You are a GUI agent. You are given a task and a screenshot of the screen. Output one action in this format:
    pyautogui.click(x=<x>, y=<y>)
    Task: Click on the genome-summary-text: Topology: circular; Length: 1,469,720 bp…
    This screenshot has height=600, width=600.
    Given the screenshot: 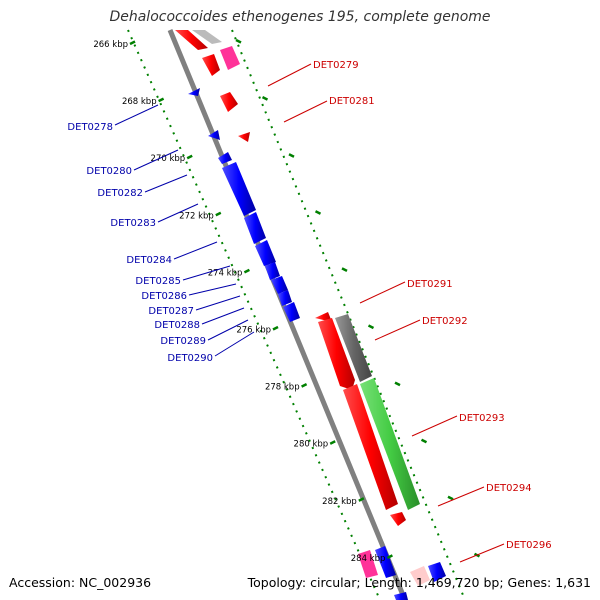 What is the action you would take?
    pyautogui.click(x=419, y=582)
    